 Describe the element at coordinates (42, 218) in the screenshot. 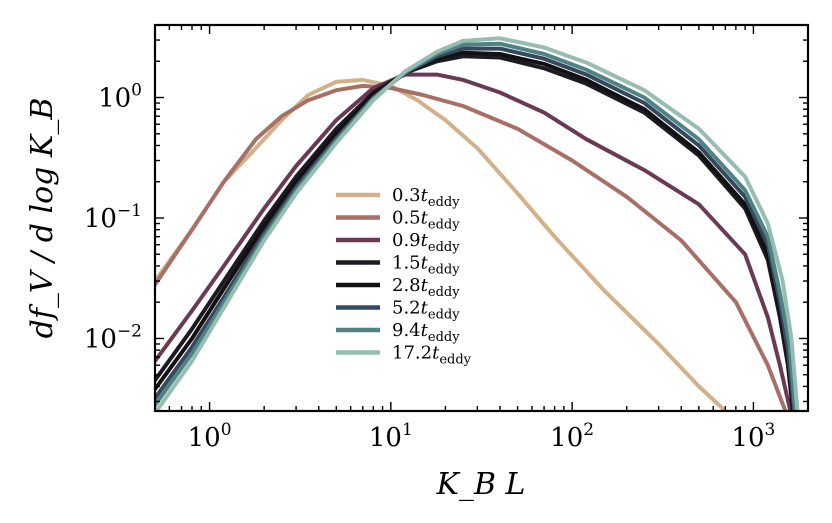

I see `y-axis-label: df_V / d log K_B` at that location.